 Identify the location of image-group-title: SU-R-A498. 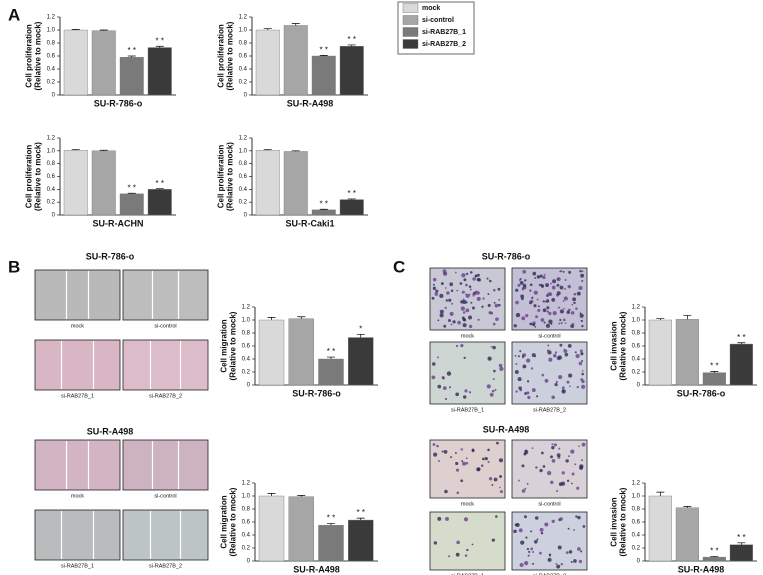
(110, 431).